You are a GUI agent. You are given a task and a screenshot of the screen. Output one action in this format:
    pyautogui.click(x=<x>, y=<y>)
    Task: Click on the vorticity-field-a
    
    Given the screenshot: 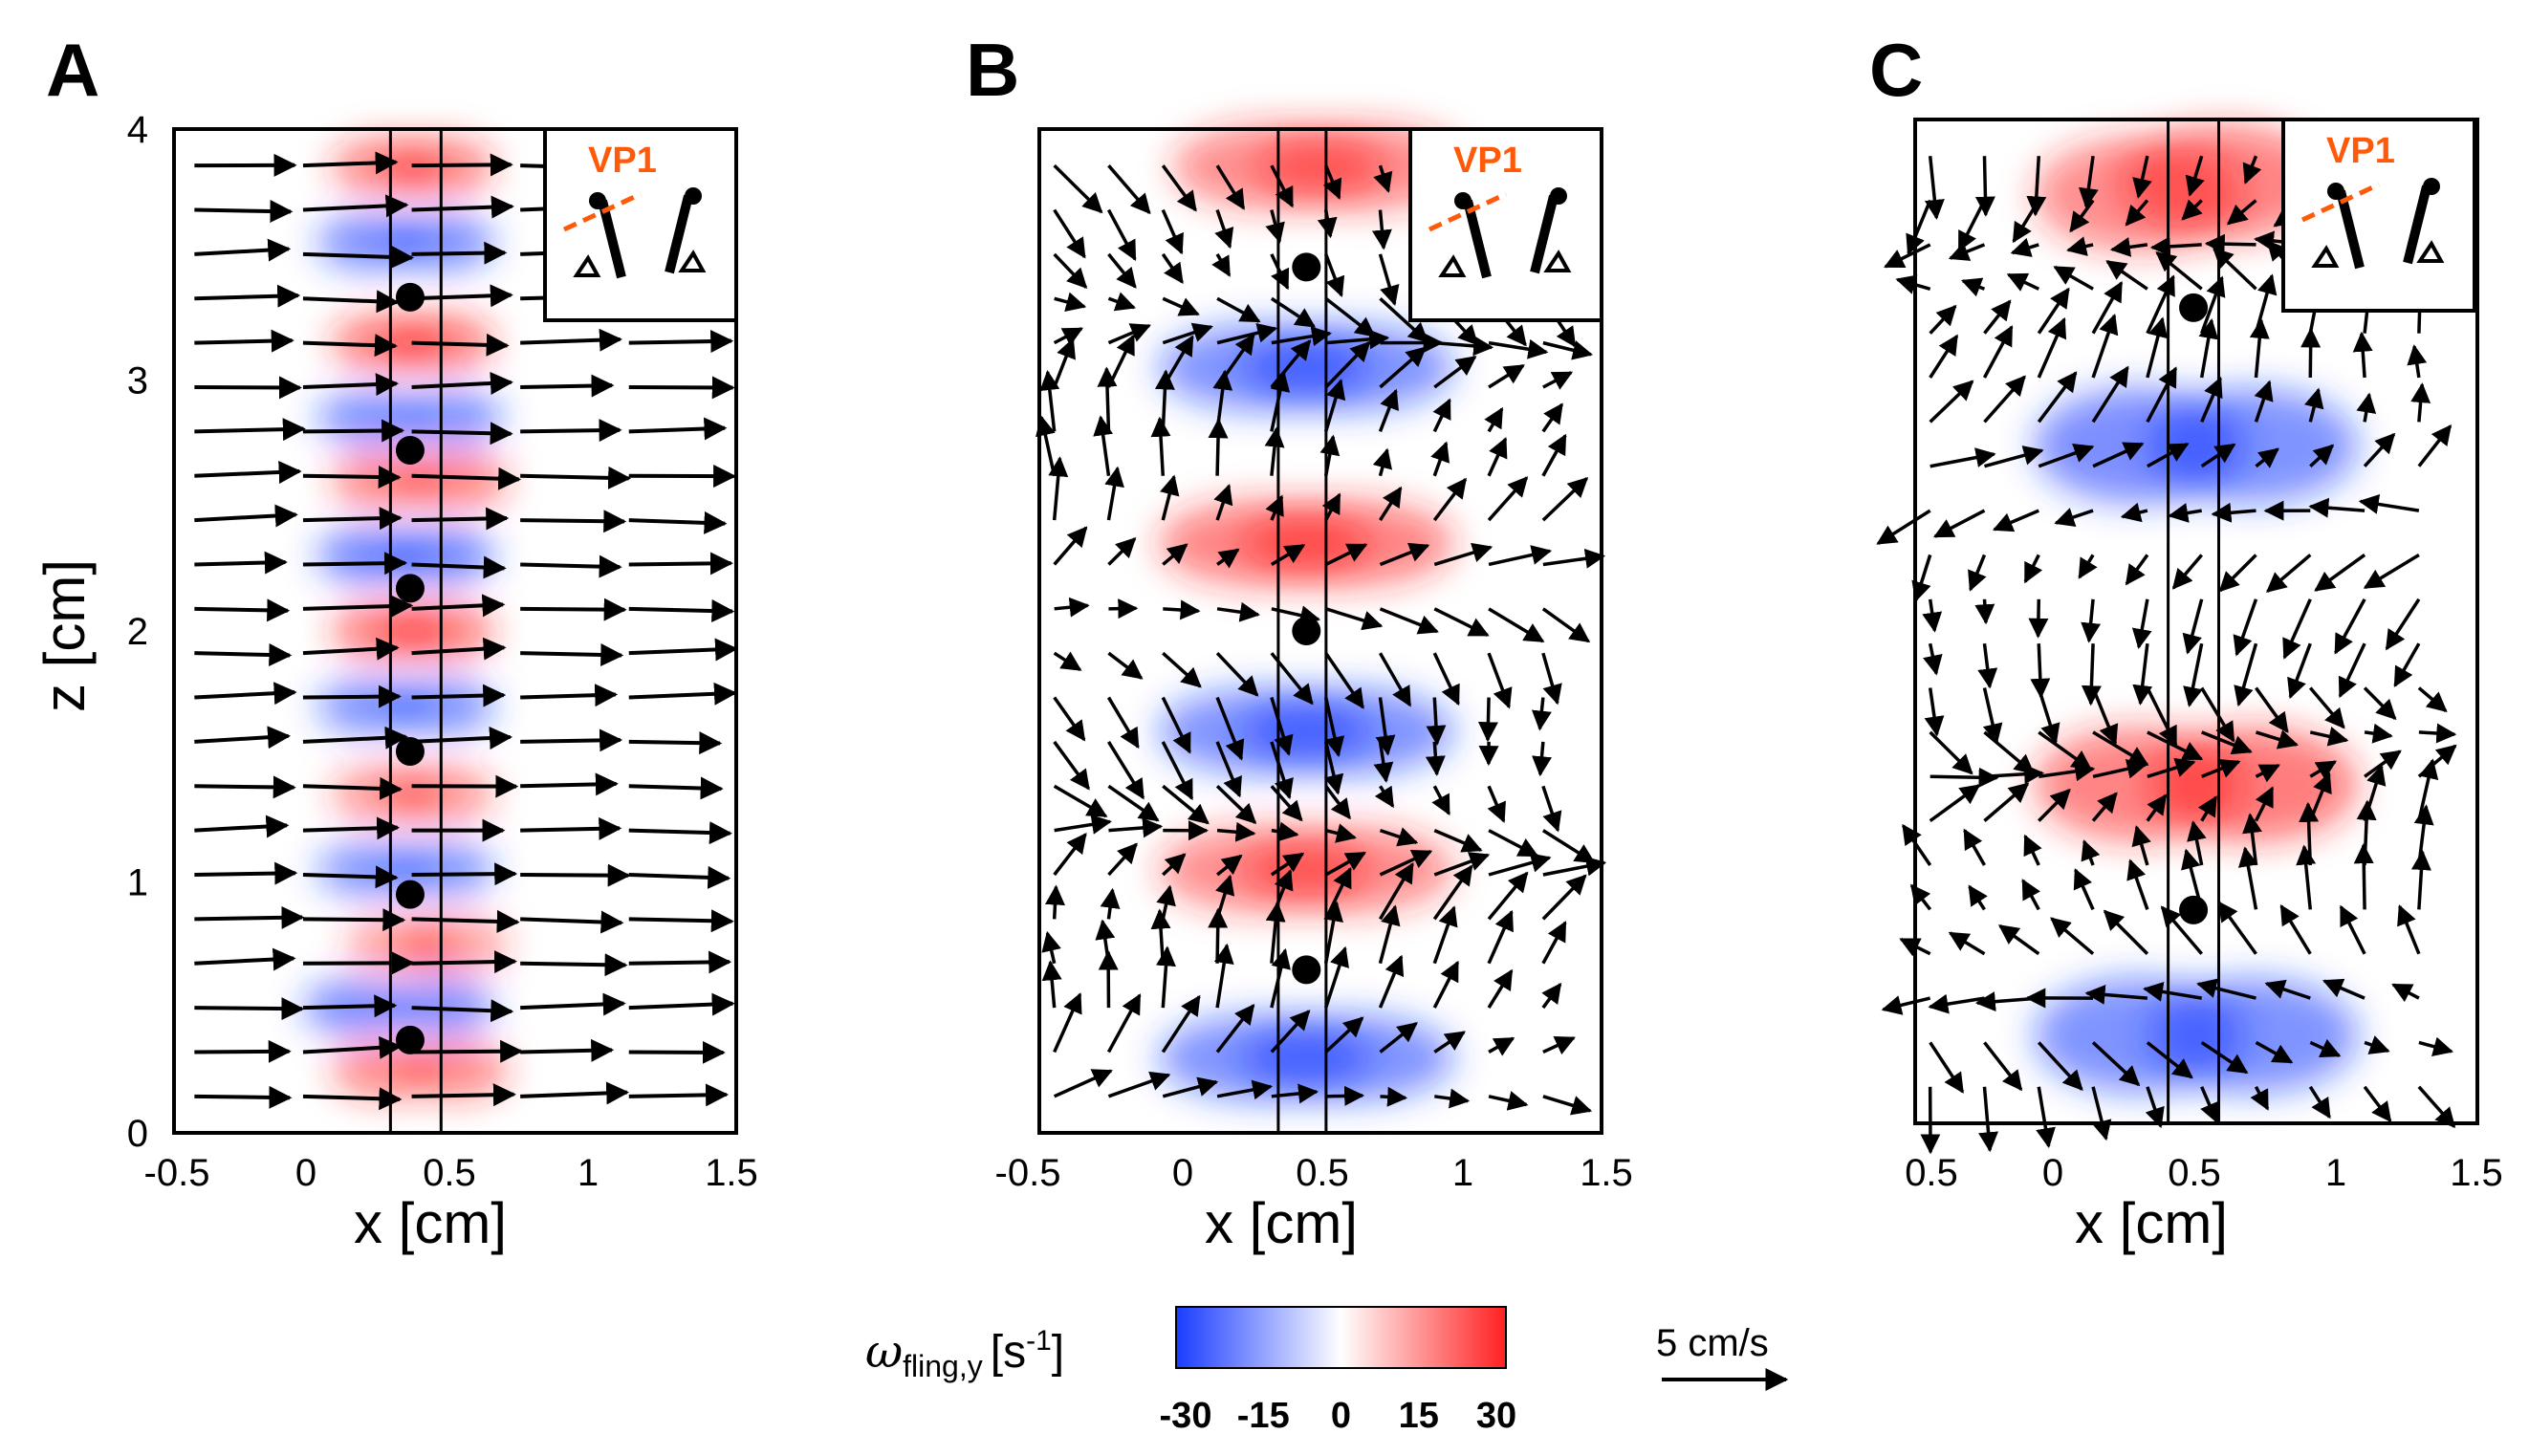 What is the action you would take?
    pyautogui.click(x=406, y=618)
    